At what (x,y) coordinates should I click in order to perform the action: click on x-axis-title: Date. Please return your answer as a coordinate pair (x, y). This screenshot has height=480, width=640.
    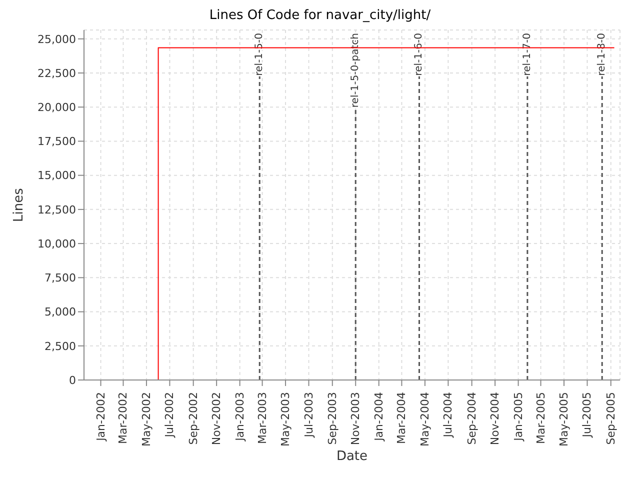
    Looking at the image, I should click on (352, 456).